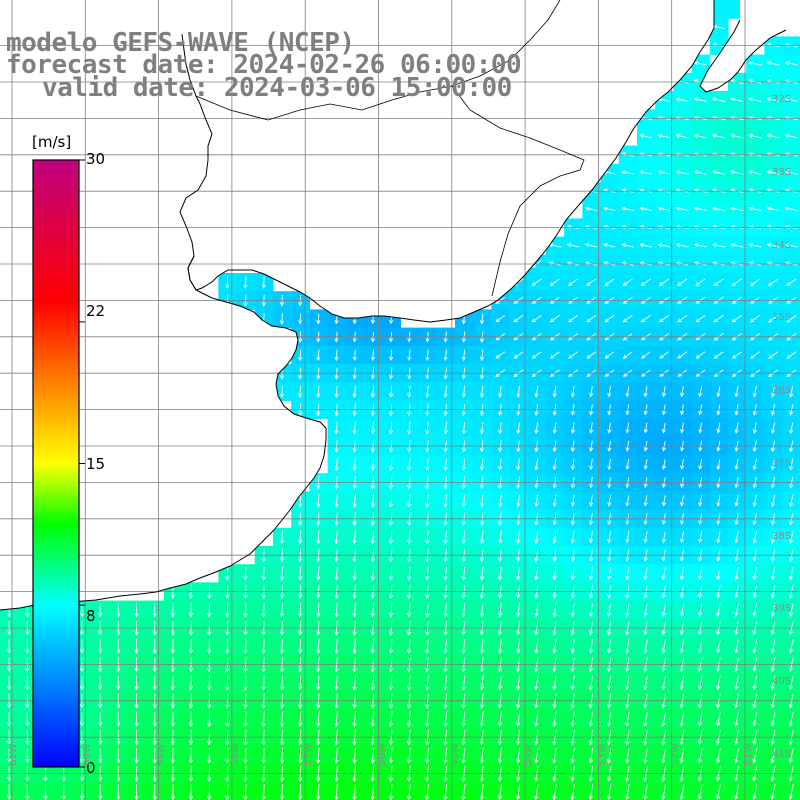  I want to click on lat-label-41s: 41S, so click(782, 754).